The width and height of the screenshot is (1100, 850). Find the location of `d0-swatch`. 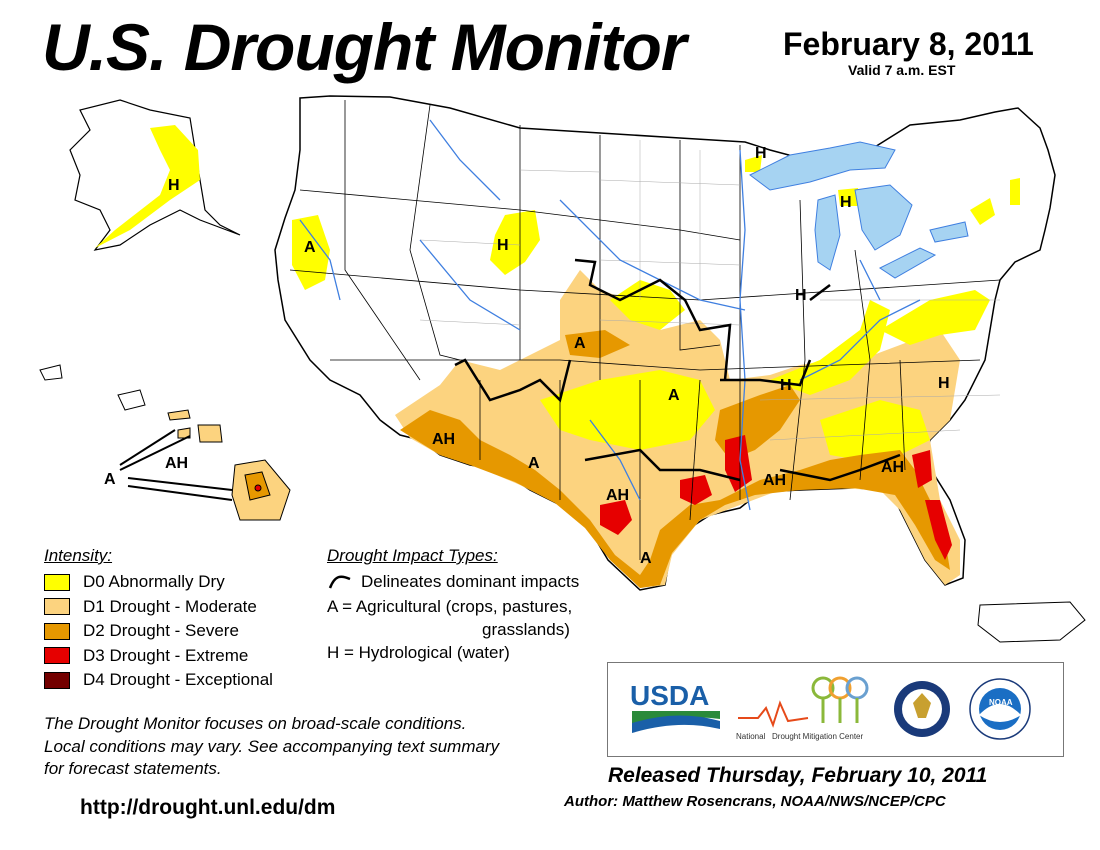

d0-swatch is located at coordinates (57, 582).